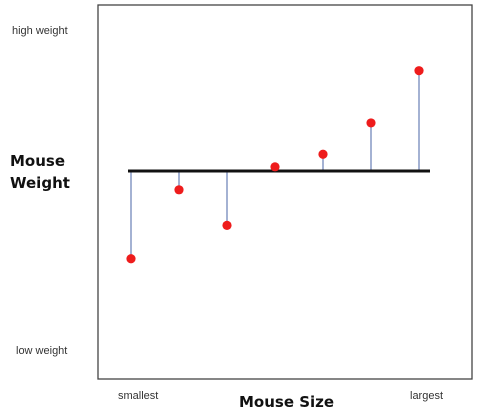 The width and height of the screenshot is (482, 417). Describe the element at coordinates (286, 402) in the screenshot. I see `x-axis-title: Mouse Size` at that location.